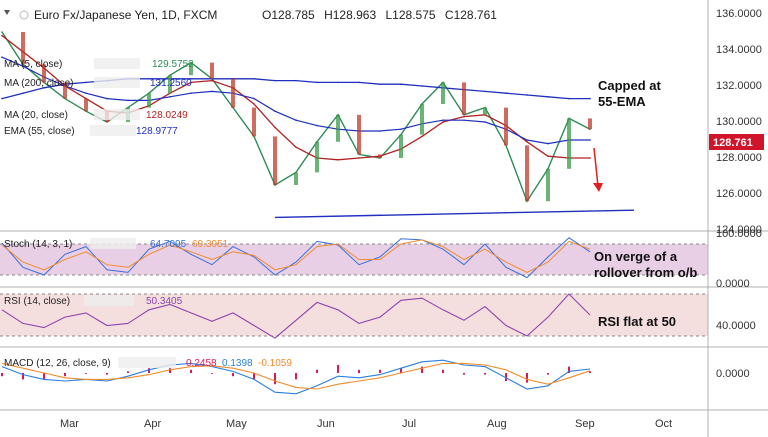 The height and width of the screenshot is (437, 768). I want to click on legend-ma20-controls-icon, so click(117, 114).